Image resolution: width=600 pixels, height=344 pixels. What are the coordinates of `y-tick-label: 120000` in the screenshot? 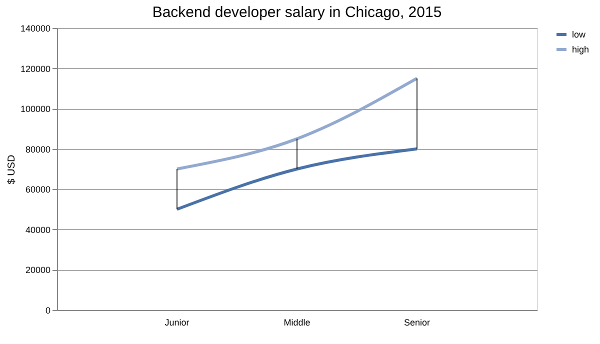 It's located at (35, 69).